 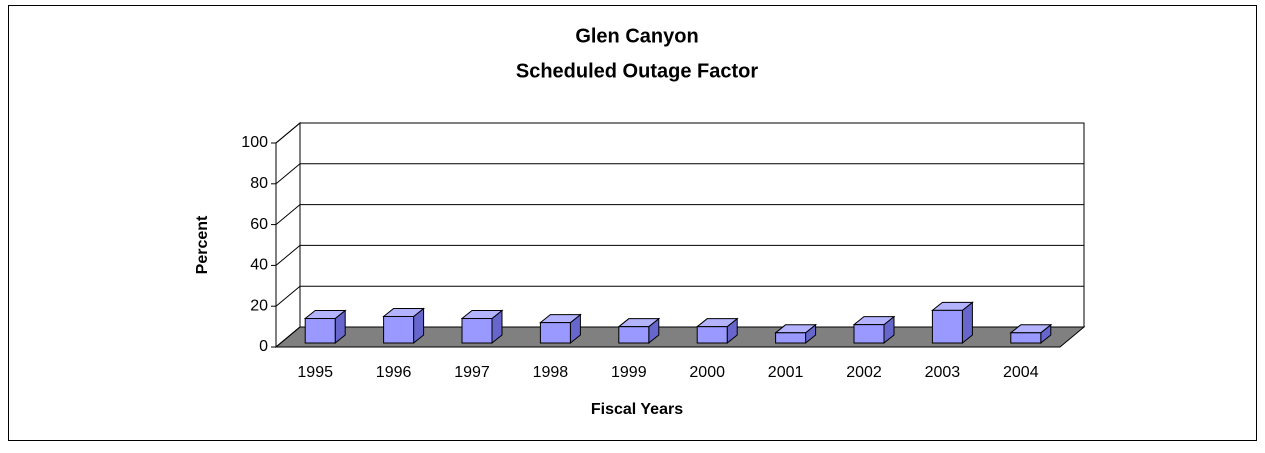 What do you see at coordinates (288, 235) in the screenshot?
I see `side-wall` at bounding box center [288, 235].